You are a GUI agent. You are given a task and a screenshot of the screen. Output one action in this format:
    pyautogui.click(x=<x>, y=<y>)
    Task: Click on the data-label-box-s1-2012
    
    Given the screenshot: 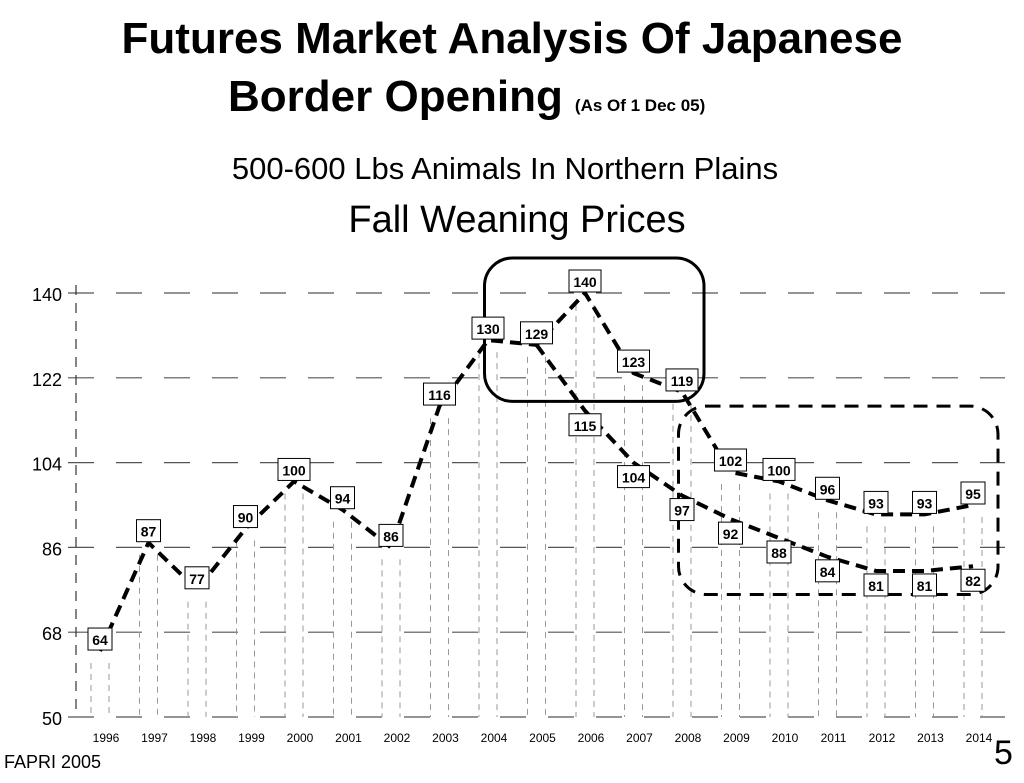 What is the action you would take?
    pyautogui.click(x=876, y=502)
    